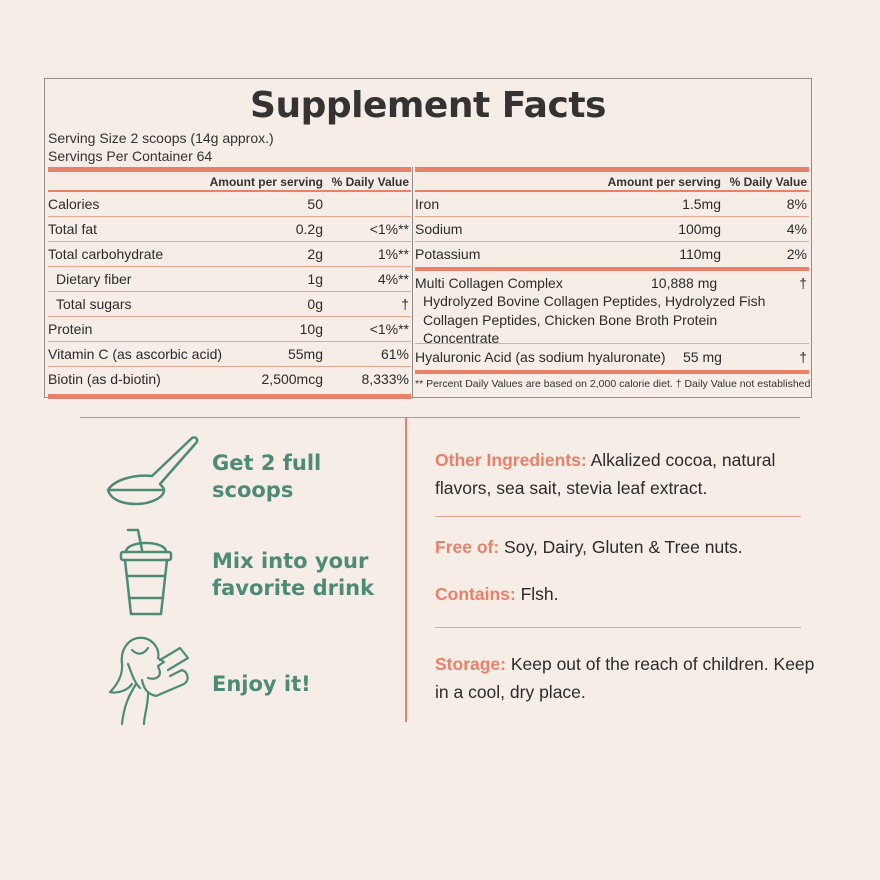 This screenshot has width=880, height=880. Describe the element at coordinates (229, 279) in the screenshot. I see `nutrient-row: Dietary fiber 1g 4%**` at that location.